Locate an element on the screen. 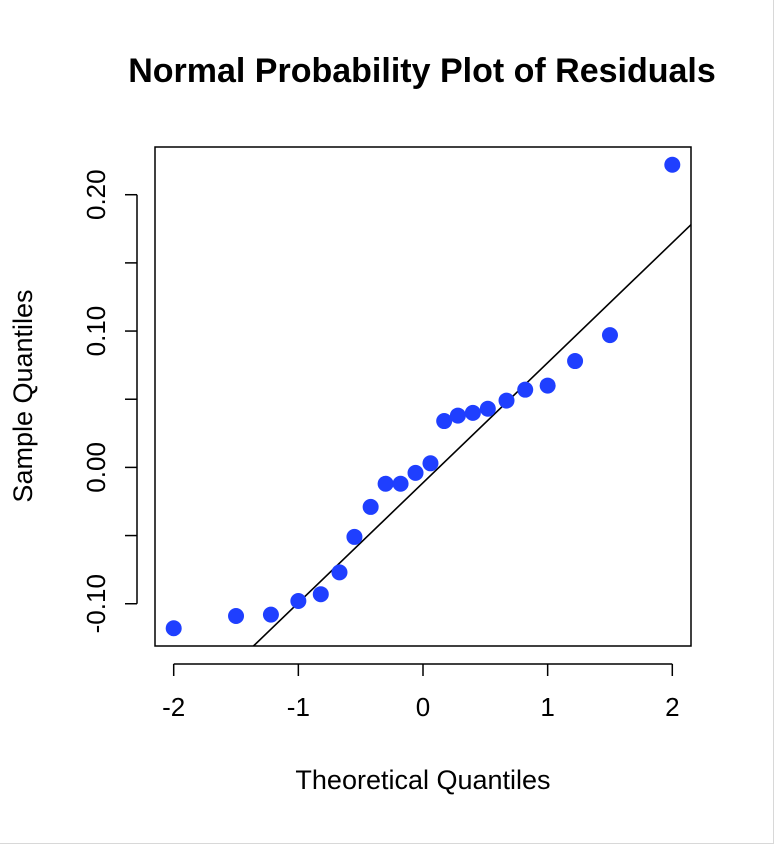 Image resolution: width=774 pixels, height=844 pixels. x-tick-label: -1 is located at coordinates (298, 707).